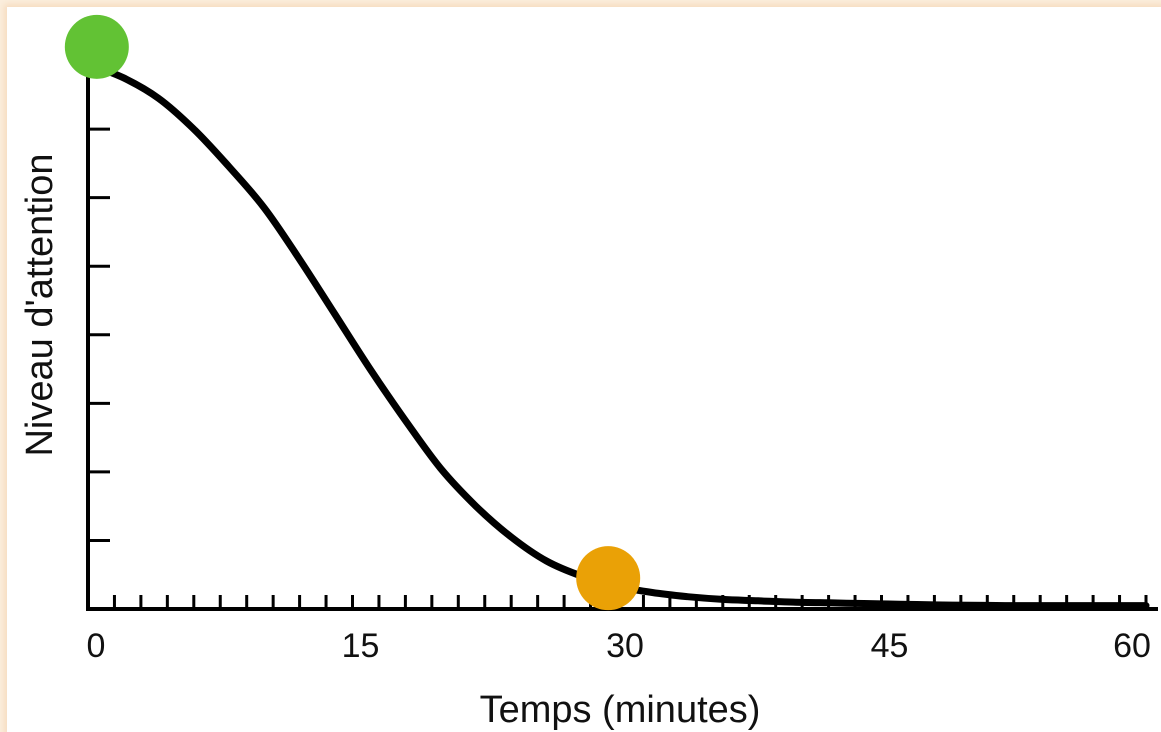  What do you see at coordinates (96, 646) in the screenshot?
I see `x-tick-label: 0` at bounding box center [96, 646].